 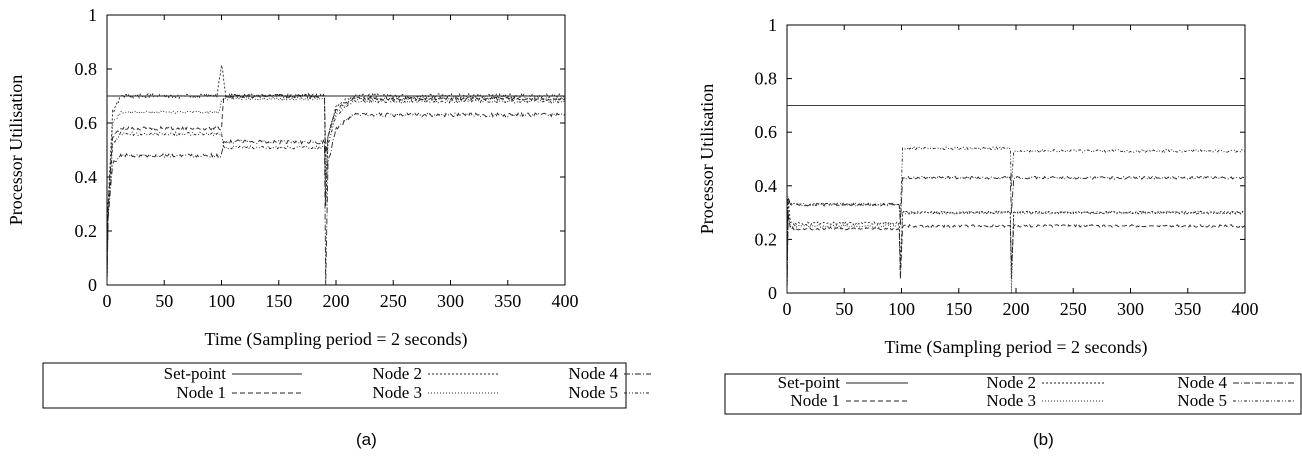 I want to click on series-group, so click(x=1016, y=199).